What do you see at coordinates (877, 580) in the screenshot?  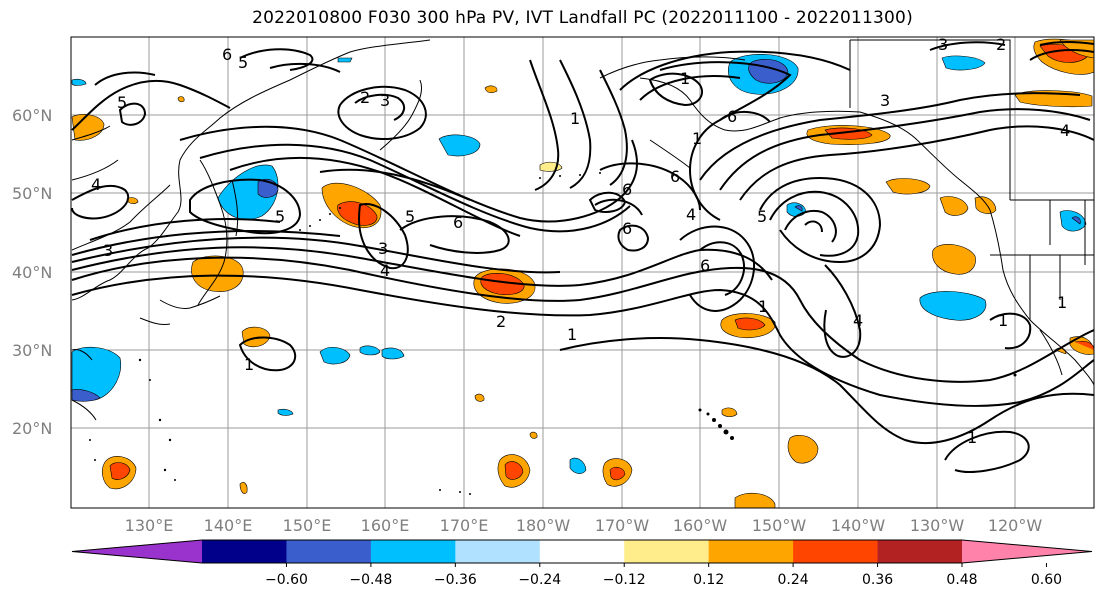 I see `colorbar-tick-label: 0.36` at bounding box center [877, 580].